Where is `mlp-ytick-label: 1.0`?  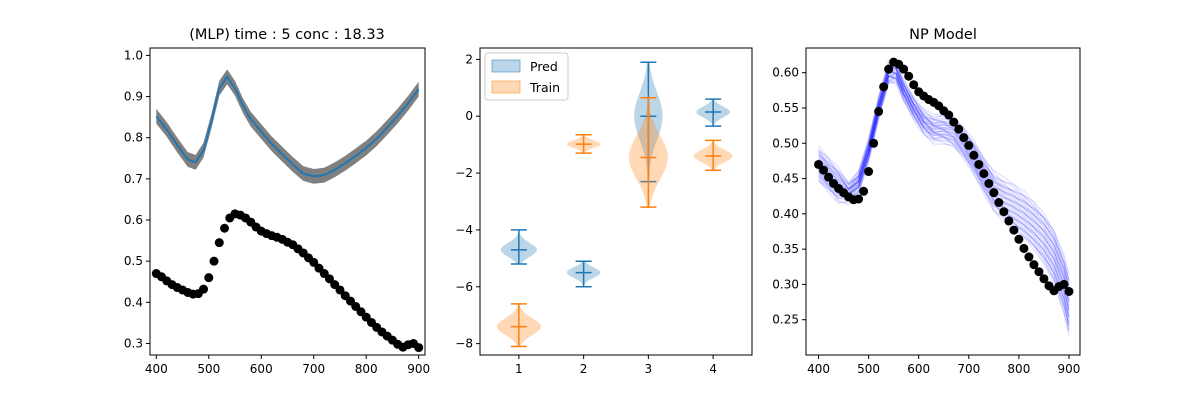 mlp-ytick-label: 1.0 is located at coordinates (133, 55).